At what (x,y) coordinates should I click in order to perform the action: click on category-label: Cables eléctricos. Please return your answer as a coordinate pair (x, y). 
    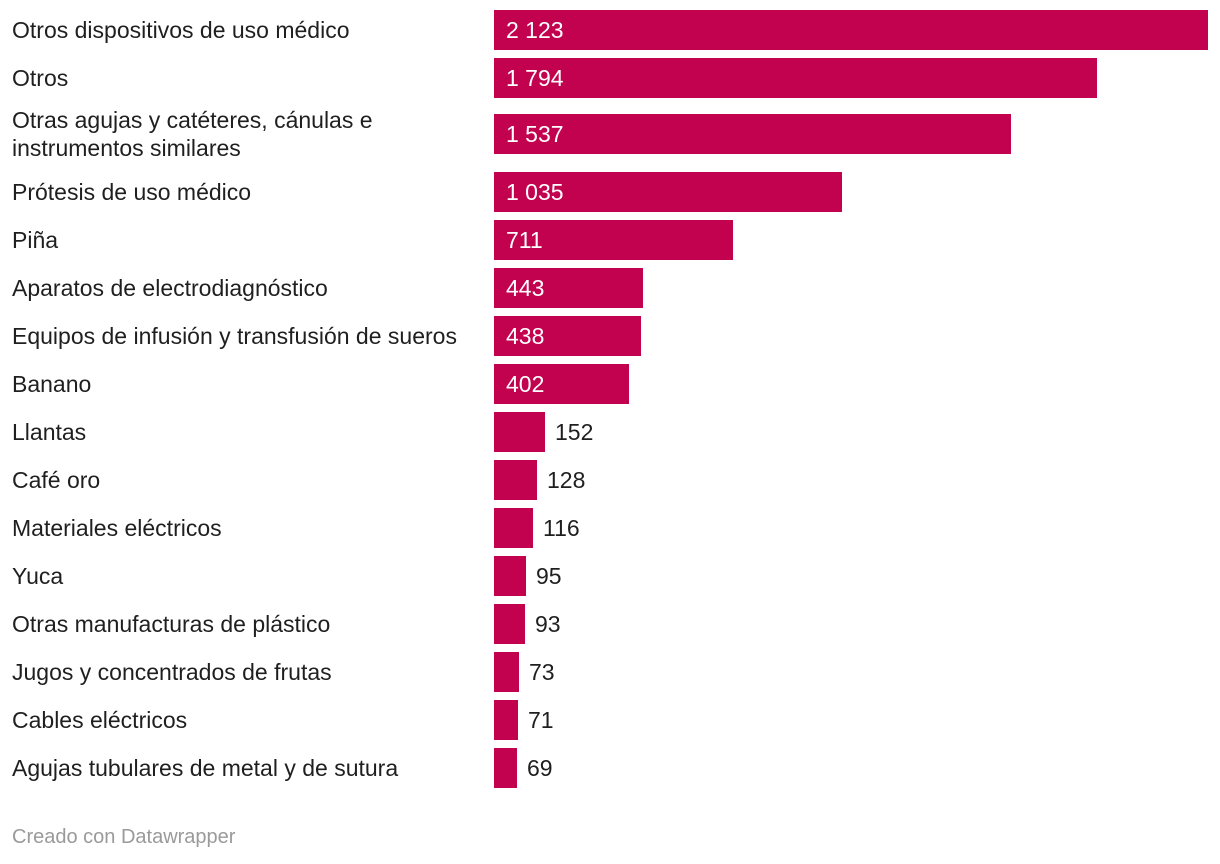
    Looking at the image, I should click on (100, 720).